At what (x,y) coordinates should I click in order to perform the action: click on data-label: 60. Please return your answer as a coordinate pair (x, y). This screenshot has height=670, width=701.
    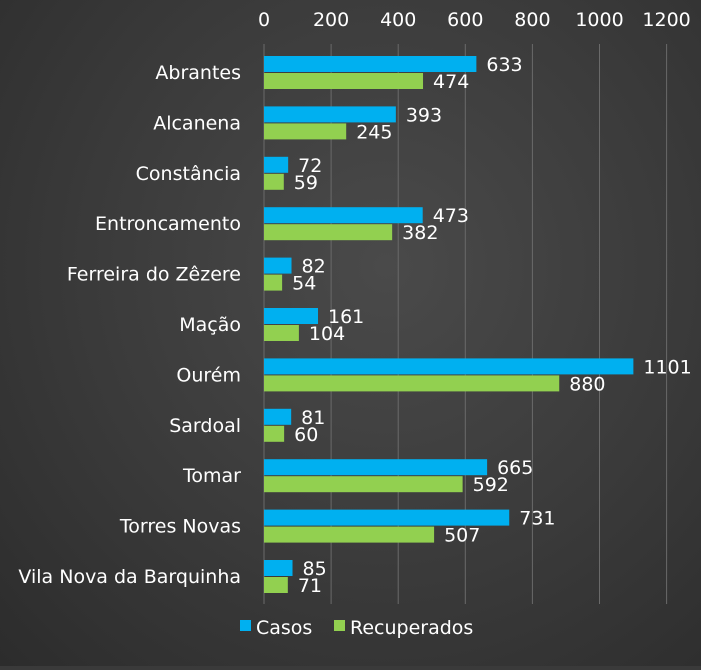
    Looking at the image, I should click on (306, 435).